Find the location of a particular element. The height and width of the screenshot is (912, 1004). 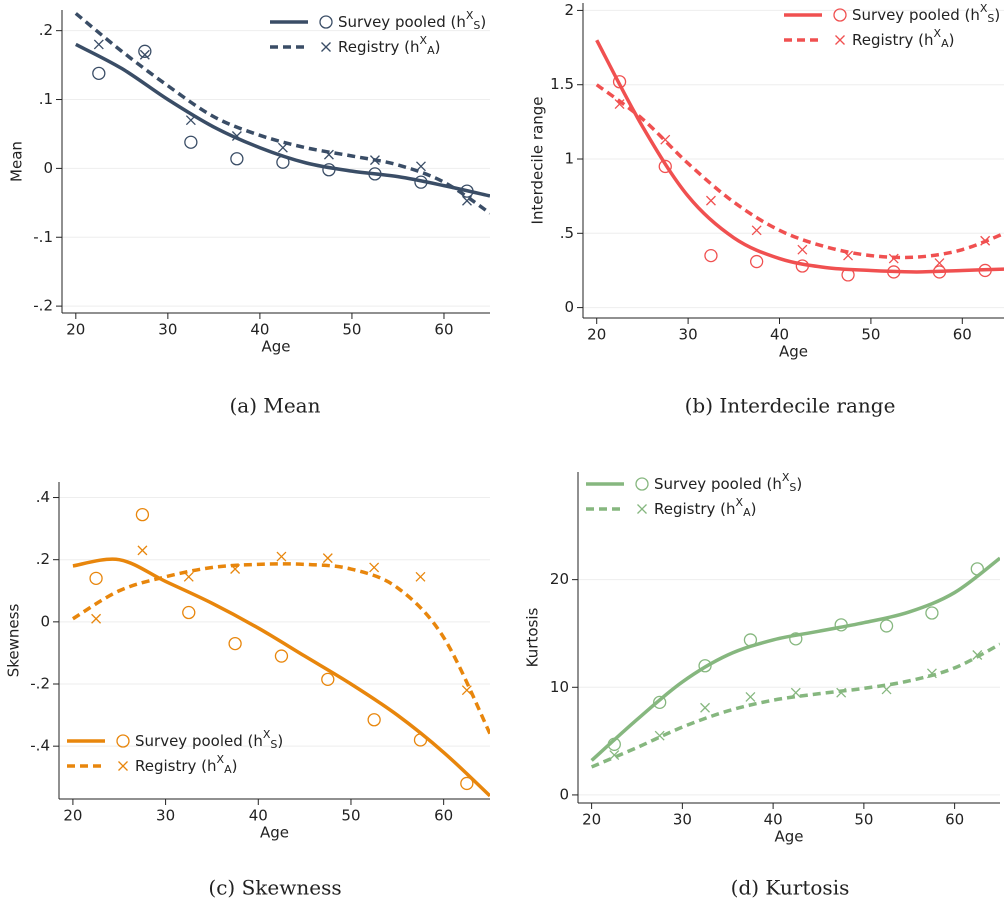

legend-item: Registry (hXA) is located at coordinates (869, 38).